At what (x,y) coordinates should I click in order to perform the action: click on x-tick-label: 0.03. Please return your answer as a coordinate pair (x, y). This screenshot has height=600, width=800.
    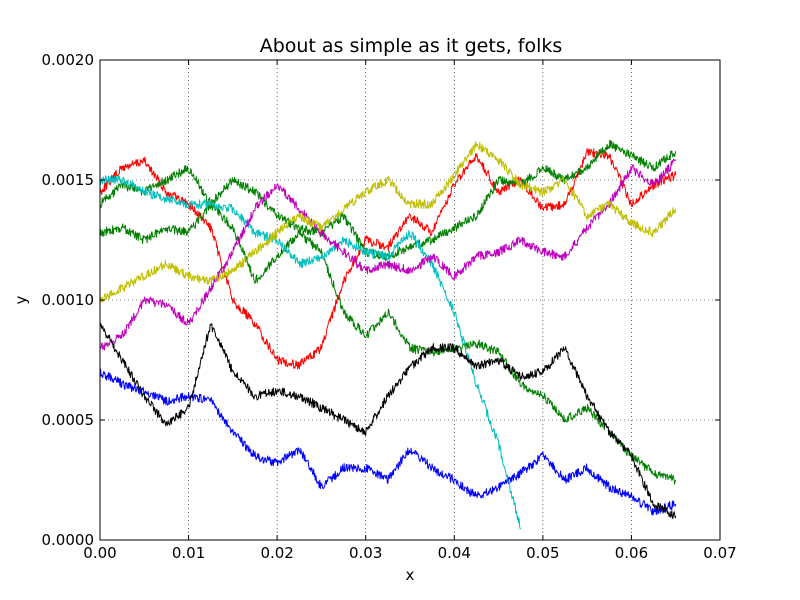
    Looking at the image, I should click on (365, 553).